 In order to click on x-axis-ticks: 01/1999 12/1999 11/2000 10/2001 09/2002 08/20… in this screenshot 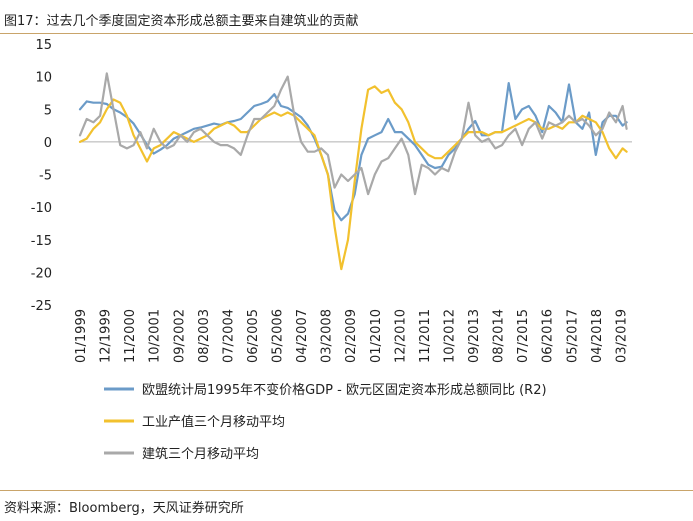, I will do `click(351, 336)`.